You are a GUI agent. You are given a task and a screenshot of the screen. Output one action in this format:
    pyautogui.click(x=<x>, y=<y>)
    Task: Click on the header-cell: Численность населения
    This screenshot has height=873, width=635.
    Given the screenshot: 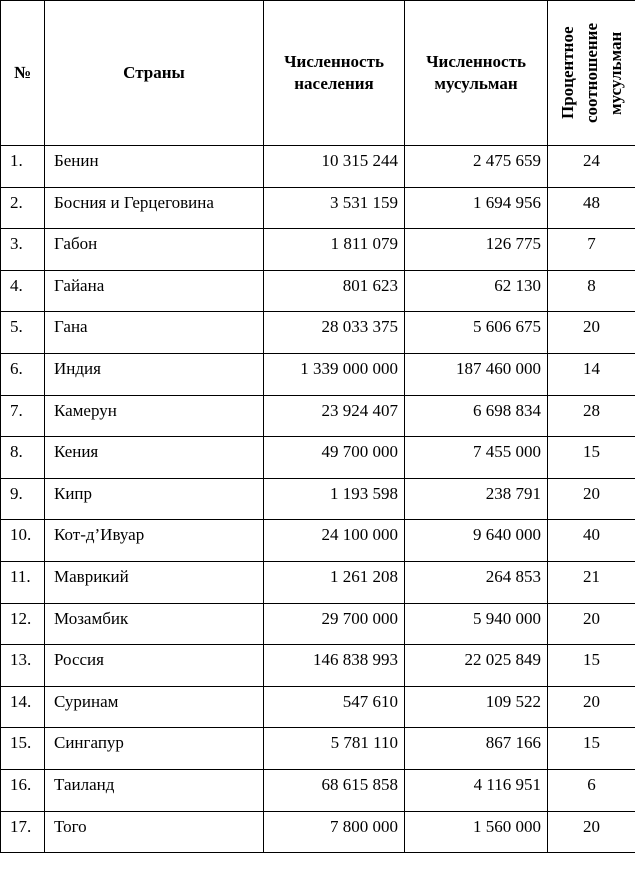 What is the action you would take?
    pyautogui.click(x=334, y=73)
    